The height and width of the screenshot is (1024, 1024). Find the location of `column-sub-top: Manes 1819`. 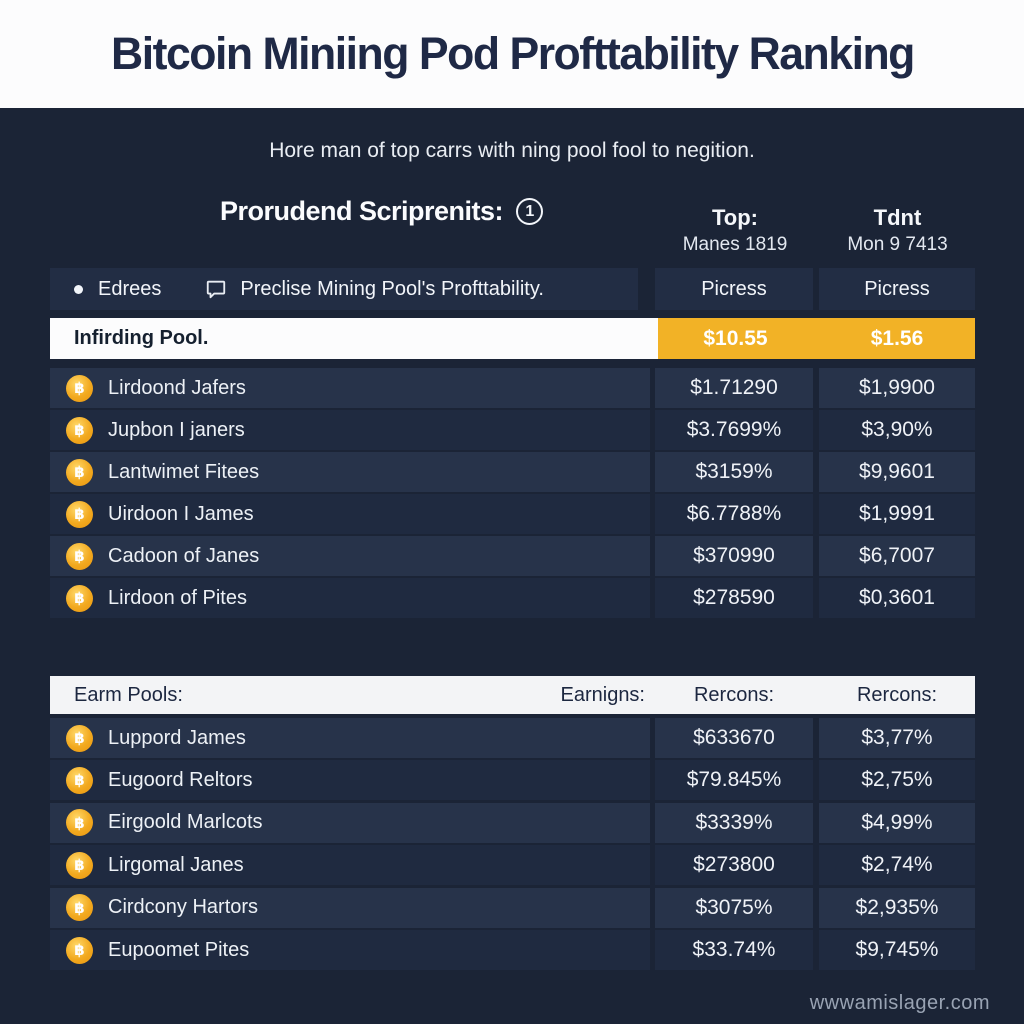

column-sub-top: Manes 1819 is located at coordinates (735, 244).